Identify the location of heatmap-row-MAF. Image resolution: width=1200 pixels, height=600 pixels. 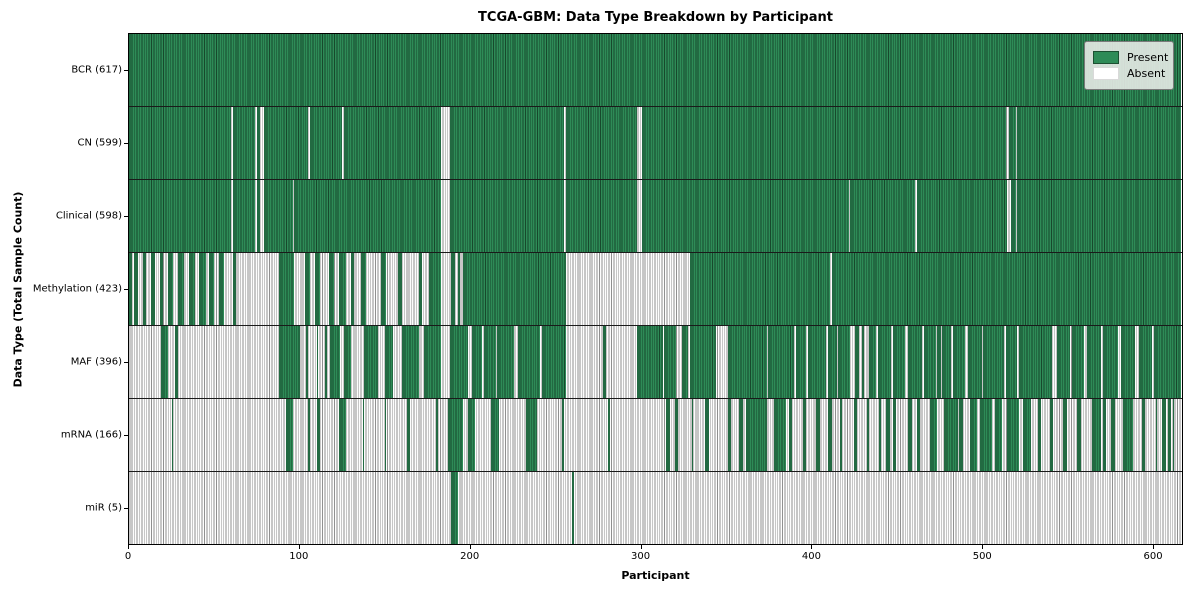
(655, 362).